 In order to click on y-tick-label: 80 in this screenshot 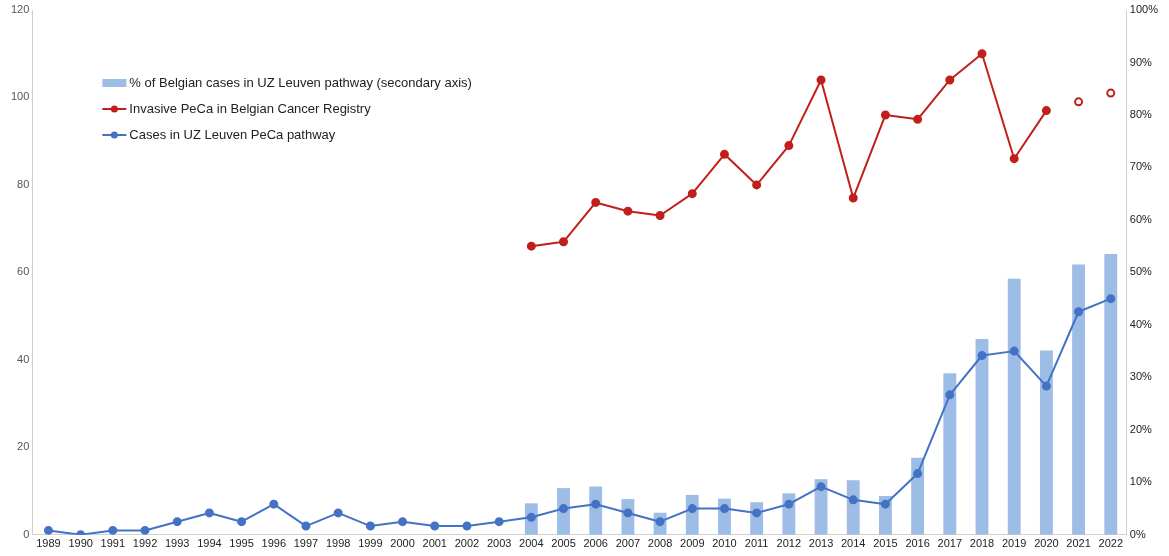, I will do `click(23, 183)`.